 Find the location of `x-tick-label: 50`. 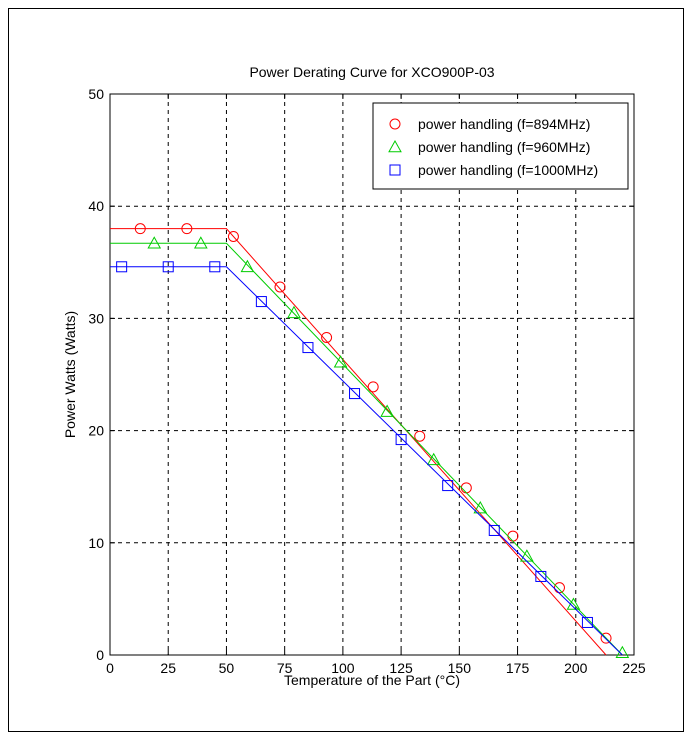

x-tick-label: 50 is located at coordinates (227, 668).